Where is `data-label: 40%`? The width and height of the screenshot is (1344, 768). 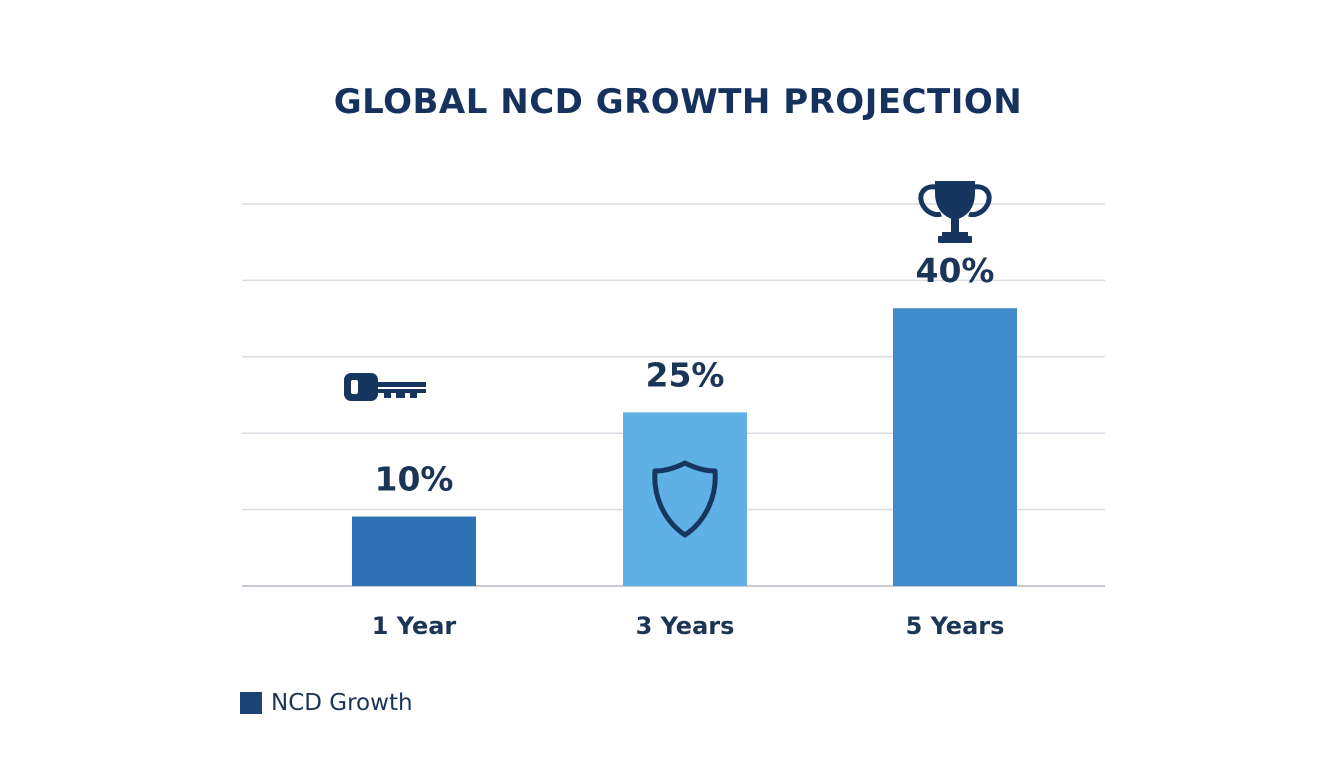 data-label: 40% is located at coordinates (955, 270).